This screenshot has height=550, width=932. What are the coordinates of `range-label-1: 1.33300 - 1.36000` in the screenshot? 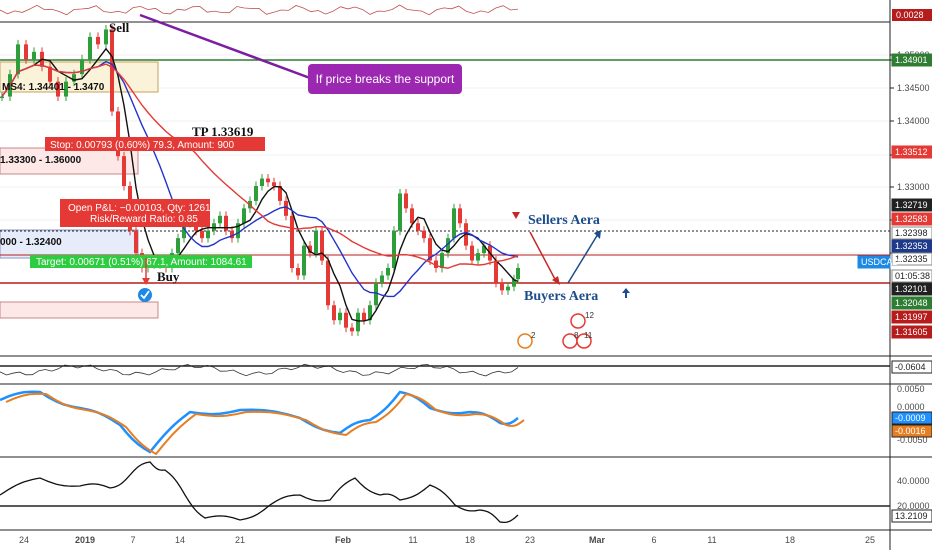 It's located at (41, 160).